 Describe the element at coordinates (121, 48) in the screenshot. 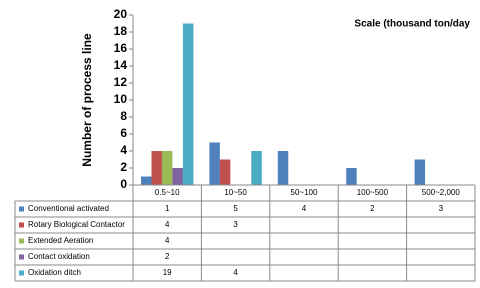

I see `y-tick-label: 16` at that location.